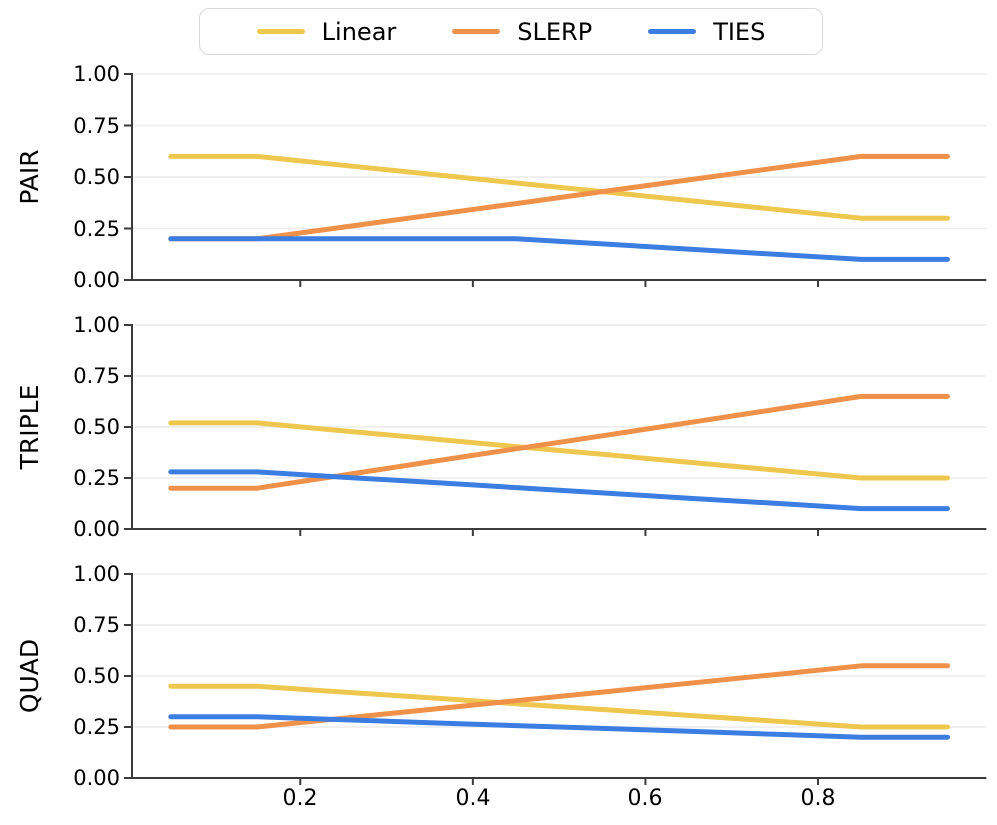 The image size is (997, 825). What do you see at coordinates (359, 31) in the screenshot?
I see `legend-label-linear: Linear` at bounding box center [359, 31].